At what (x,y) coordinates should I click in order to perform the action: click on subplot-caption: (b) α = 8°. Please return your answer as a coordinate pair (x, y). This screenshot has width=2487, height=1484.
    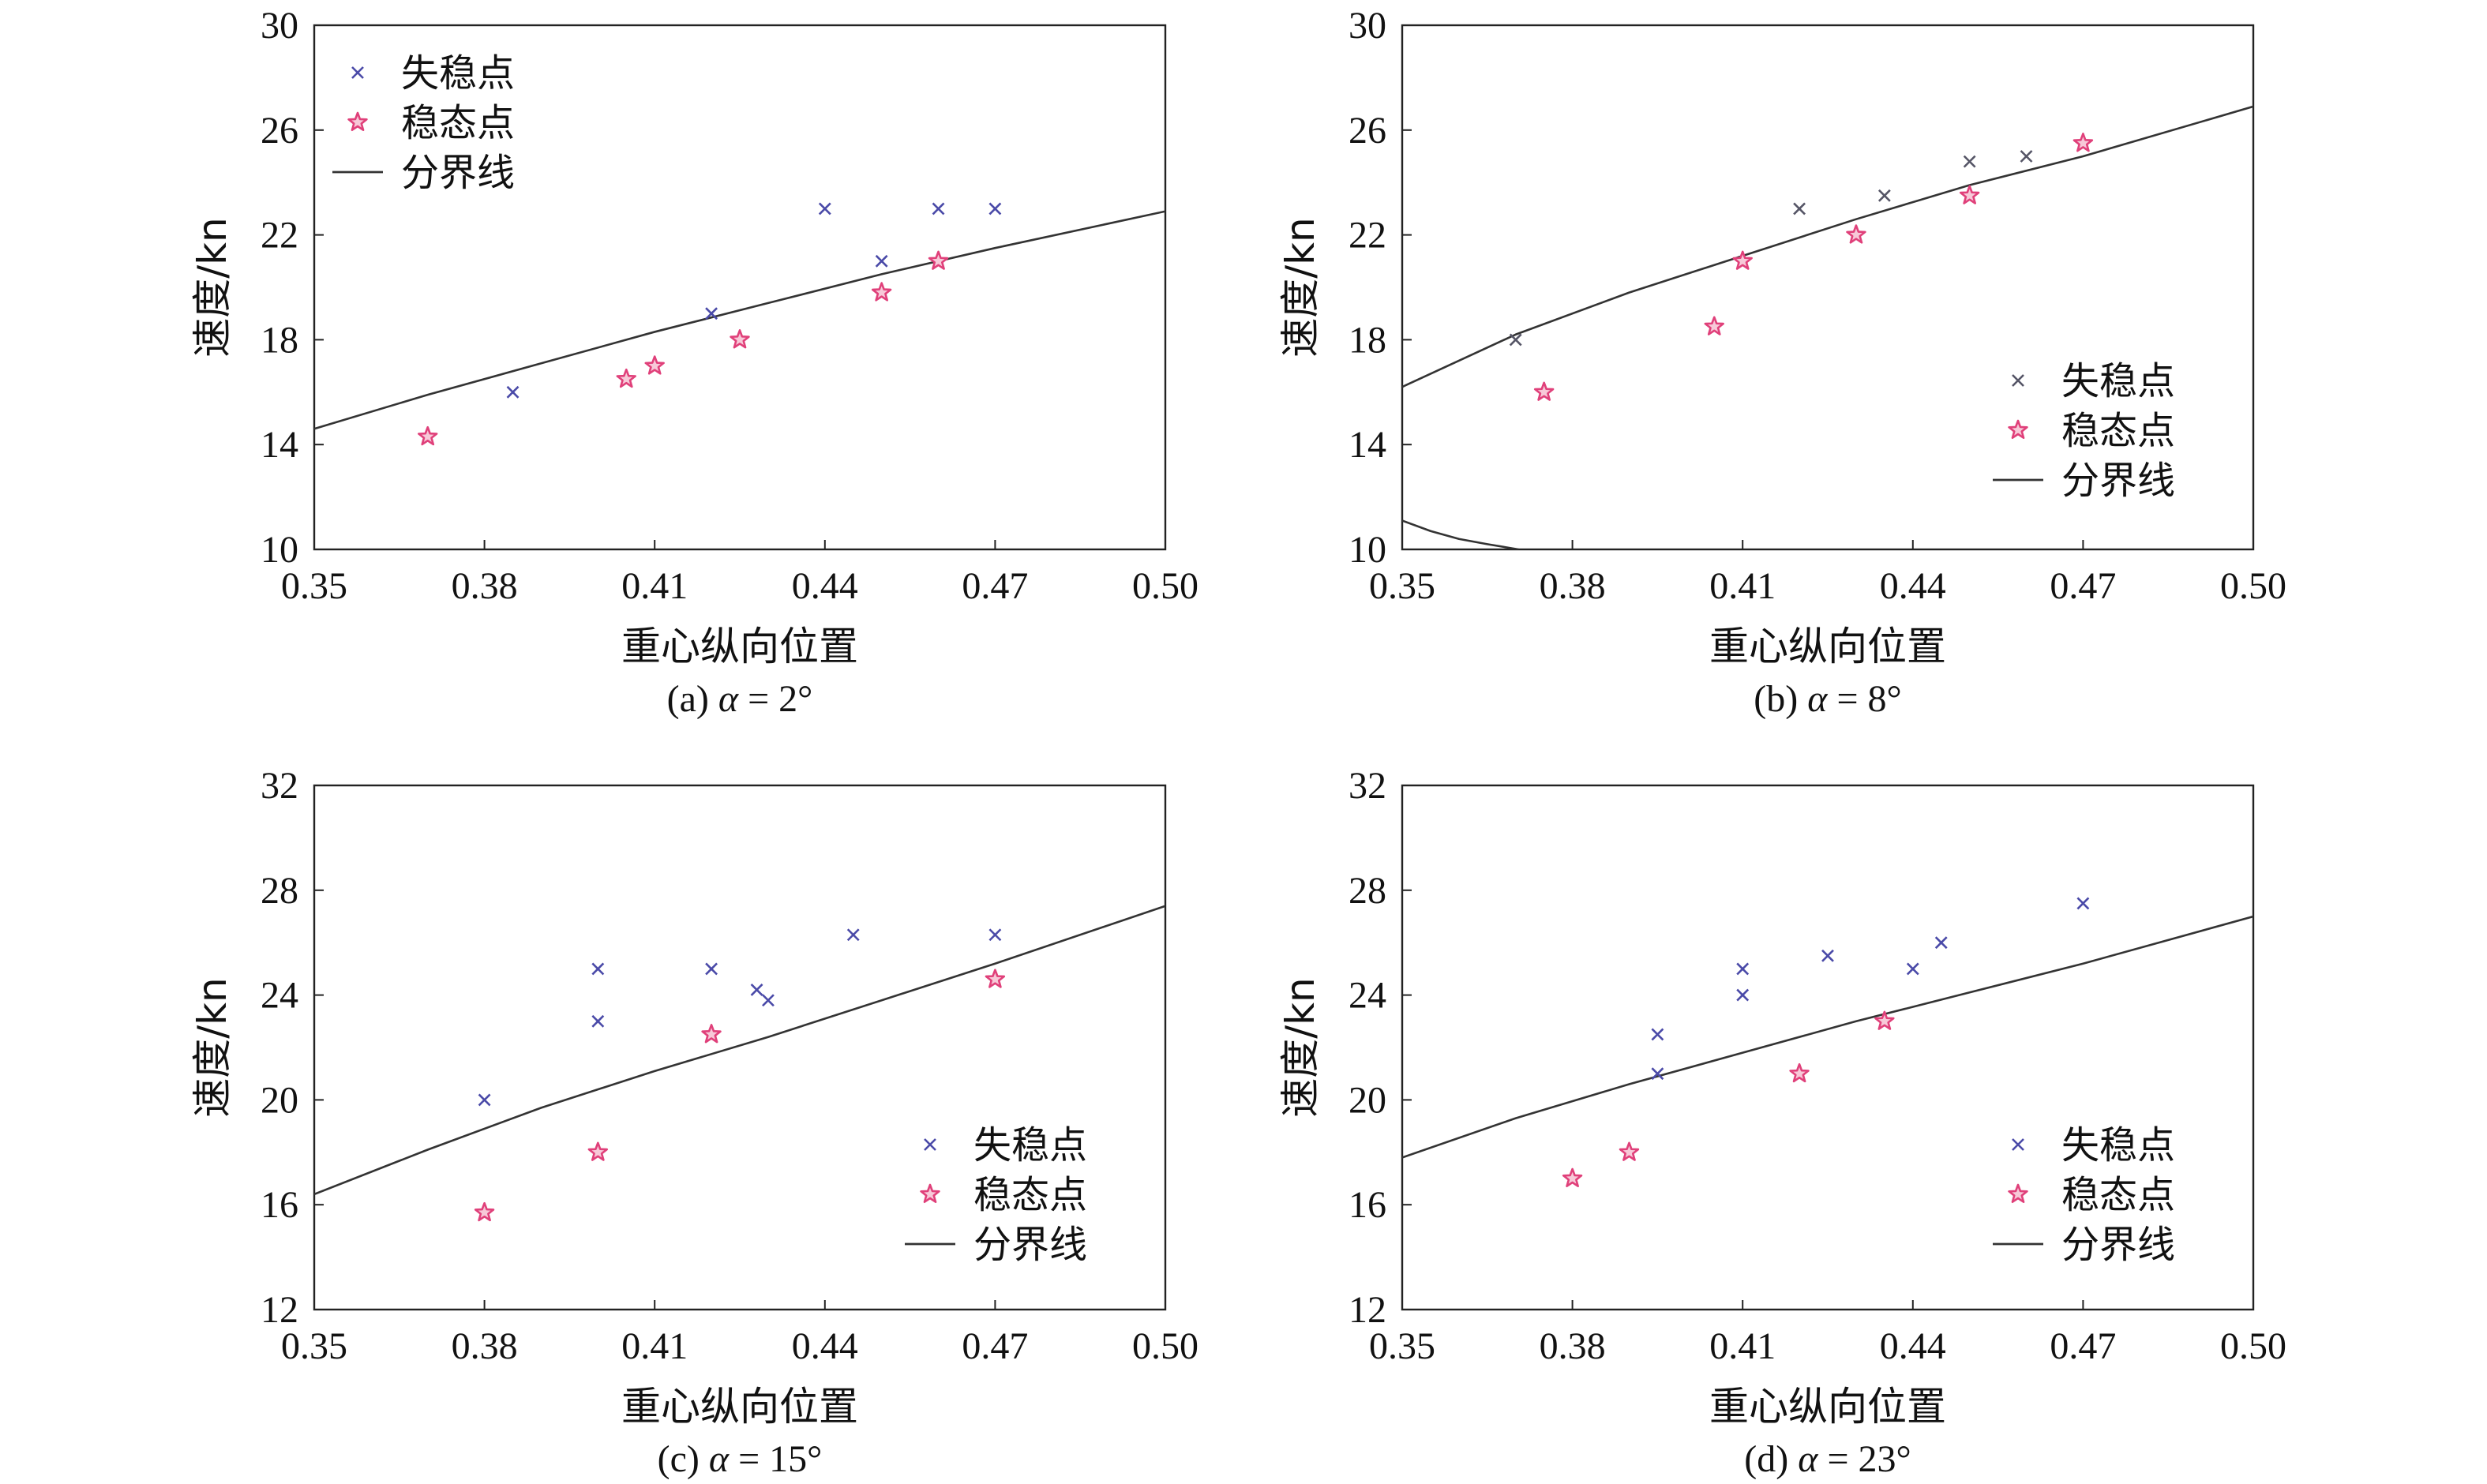
    Looking at the image, I should click on (1828, 699).